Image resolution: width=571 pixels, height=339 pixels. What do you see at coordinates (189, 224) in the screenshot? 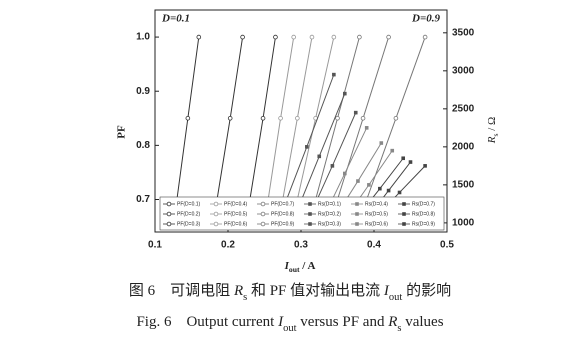
I see `legend-label: PF(D=0.3)` at bounding box center [189, 224].